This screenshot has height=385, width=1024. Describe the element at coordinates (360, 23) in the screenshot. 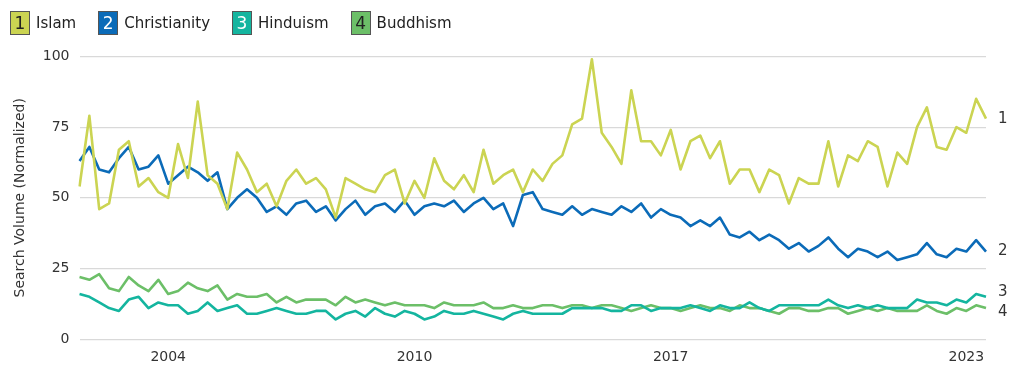

I see `numbered-swatch: 4` at that location.